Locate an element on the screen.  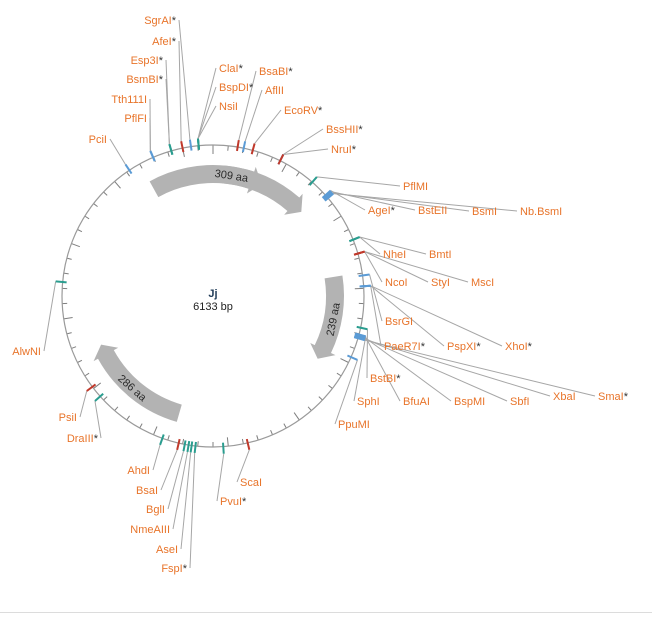
footer-divider is located at coordinates (326, 612).